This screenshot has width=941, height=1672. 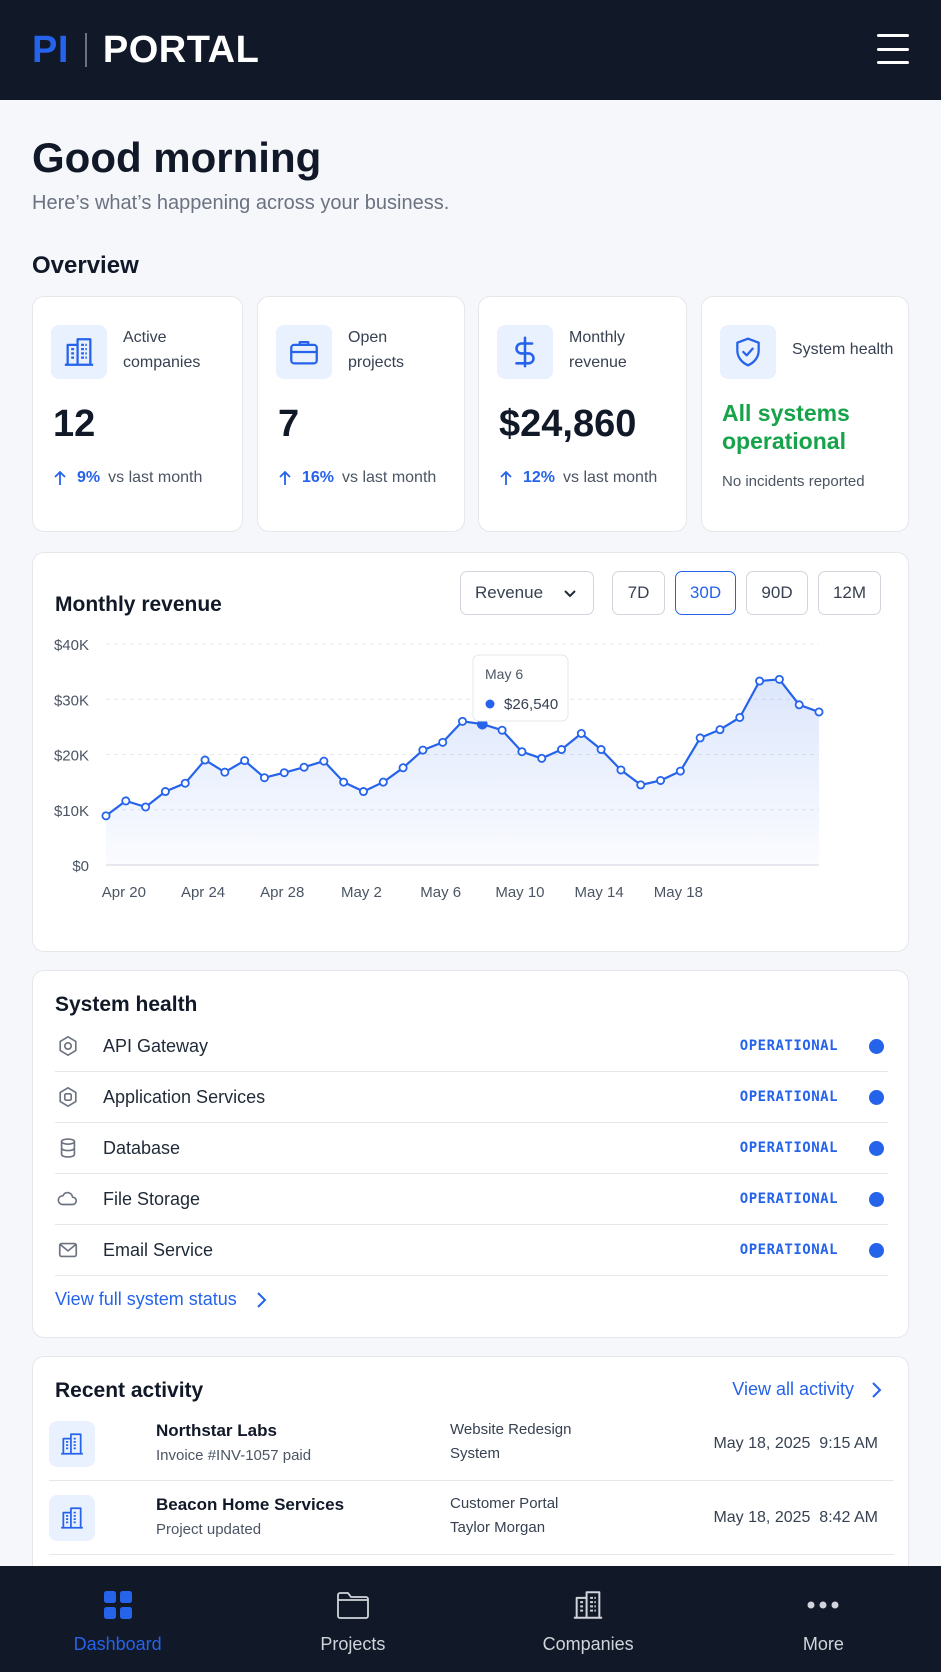 I want to click on nav-dashboard: Dashboard, so click(x=117, y=1619).